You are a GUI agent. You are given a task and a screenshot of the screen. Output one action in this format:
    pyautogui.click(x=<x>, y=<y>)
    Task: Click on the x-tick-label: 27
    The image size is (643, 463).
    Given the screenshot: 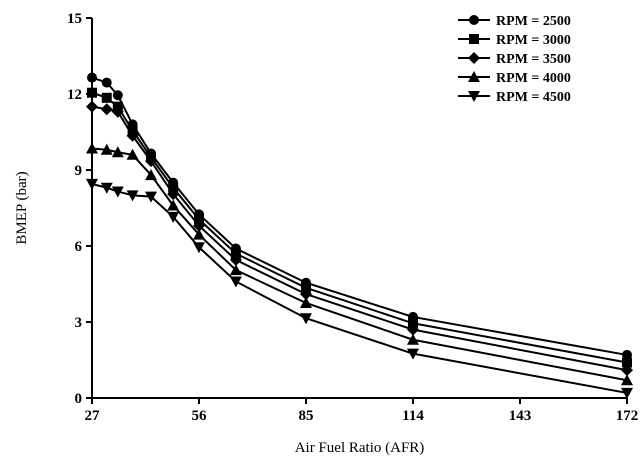 What is the action you would take?
    pyautogui.click(x=93, y=416)
    